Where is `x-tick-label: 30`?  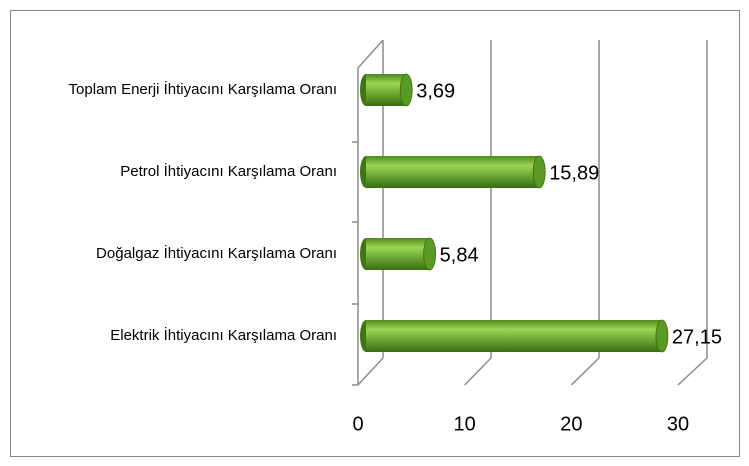
x-tick-label: 30 is located at coordinates (678, 424).